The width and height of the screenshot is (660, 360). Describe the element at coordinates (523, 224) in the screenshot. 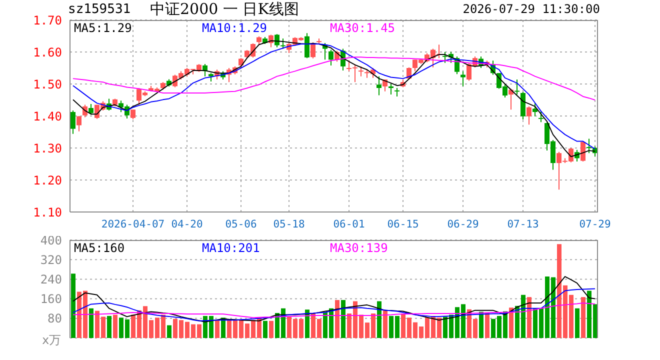

I see `x-tick-label: 07-13` at that location.